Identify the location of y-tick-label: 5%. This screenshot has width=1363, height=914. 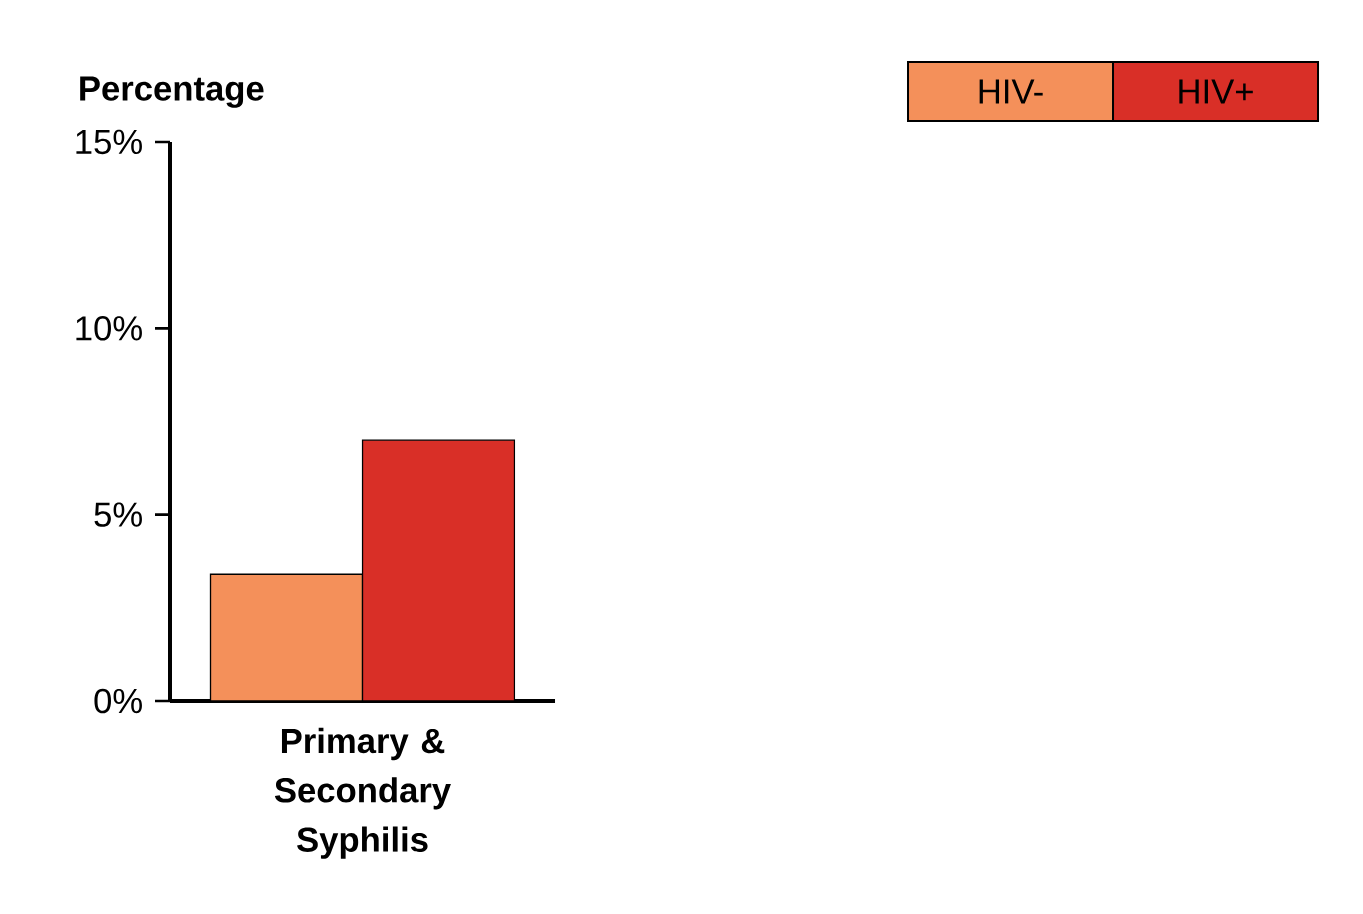
(118, 514).